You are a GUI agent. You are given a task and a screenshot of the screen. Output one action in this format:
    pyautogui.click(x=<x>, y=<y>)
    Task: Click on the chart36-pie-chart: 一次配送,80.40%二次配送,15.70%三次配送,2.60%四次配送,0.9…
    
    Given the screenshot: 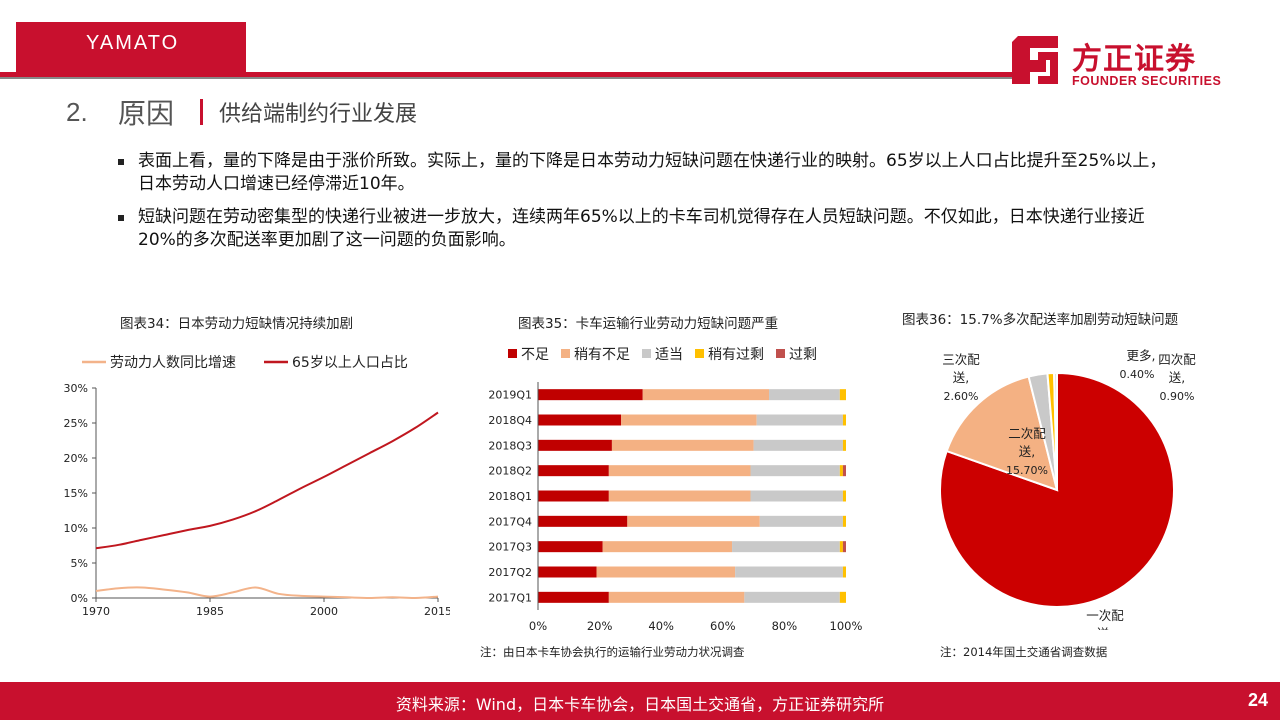 What is the action you would take?
    pyautogui.click(x=1067, y=489)
    